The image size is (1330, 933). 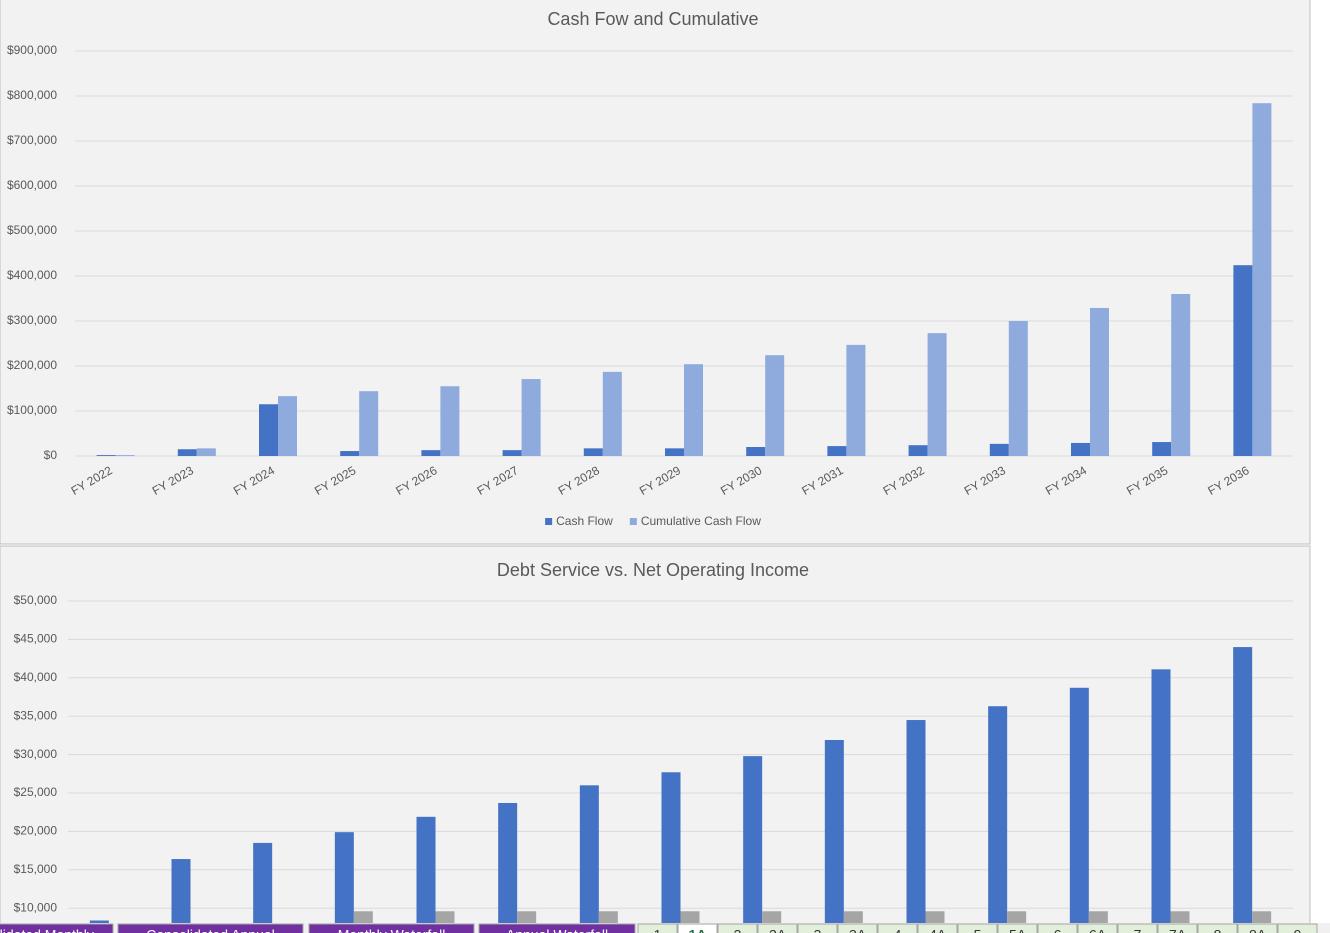 What do you see at coordinates (32, 50) in the screenshot?
I see `y-tick-label: $900,000` at bounding box center [32, 50].